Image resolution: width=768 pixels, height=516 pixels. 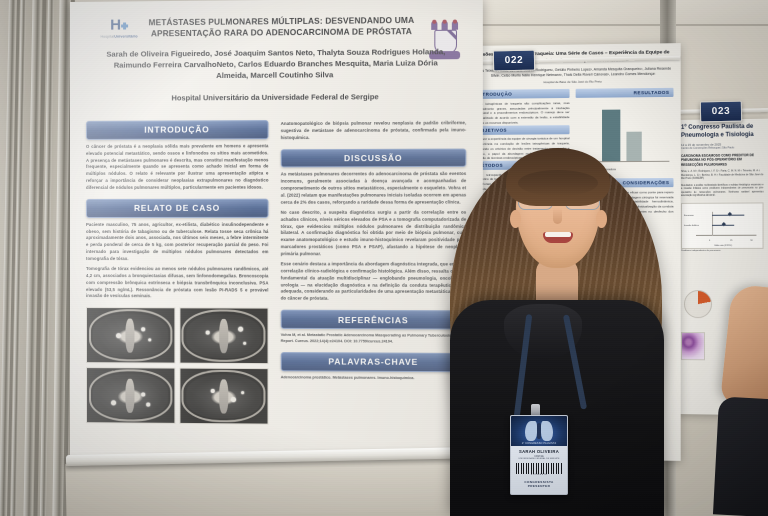 What do you see at coordinates (539, 475) in the screenshot?
I see `badge-barcode-number: 012345678` at bounding box center [539, 475].